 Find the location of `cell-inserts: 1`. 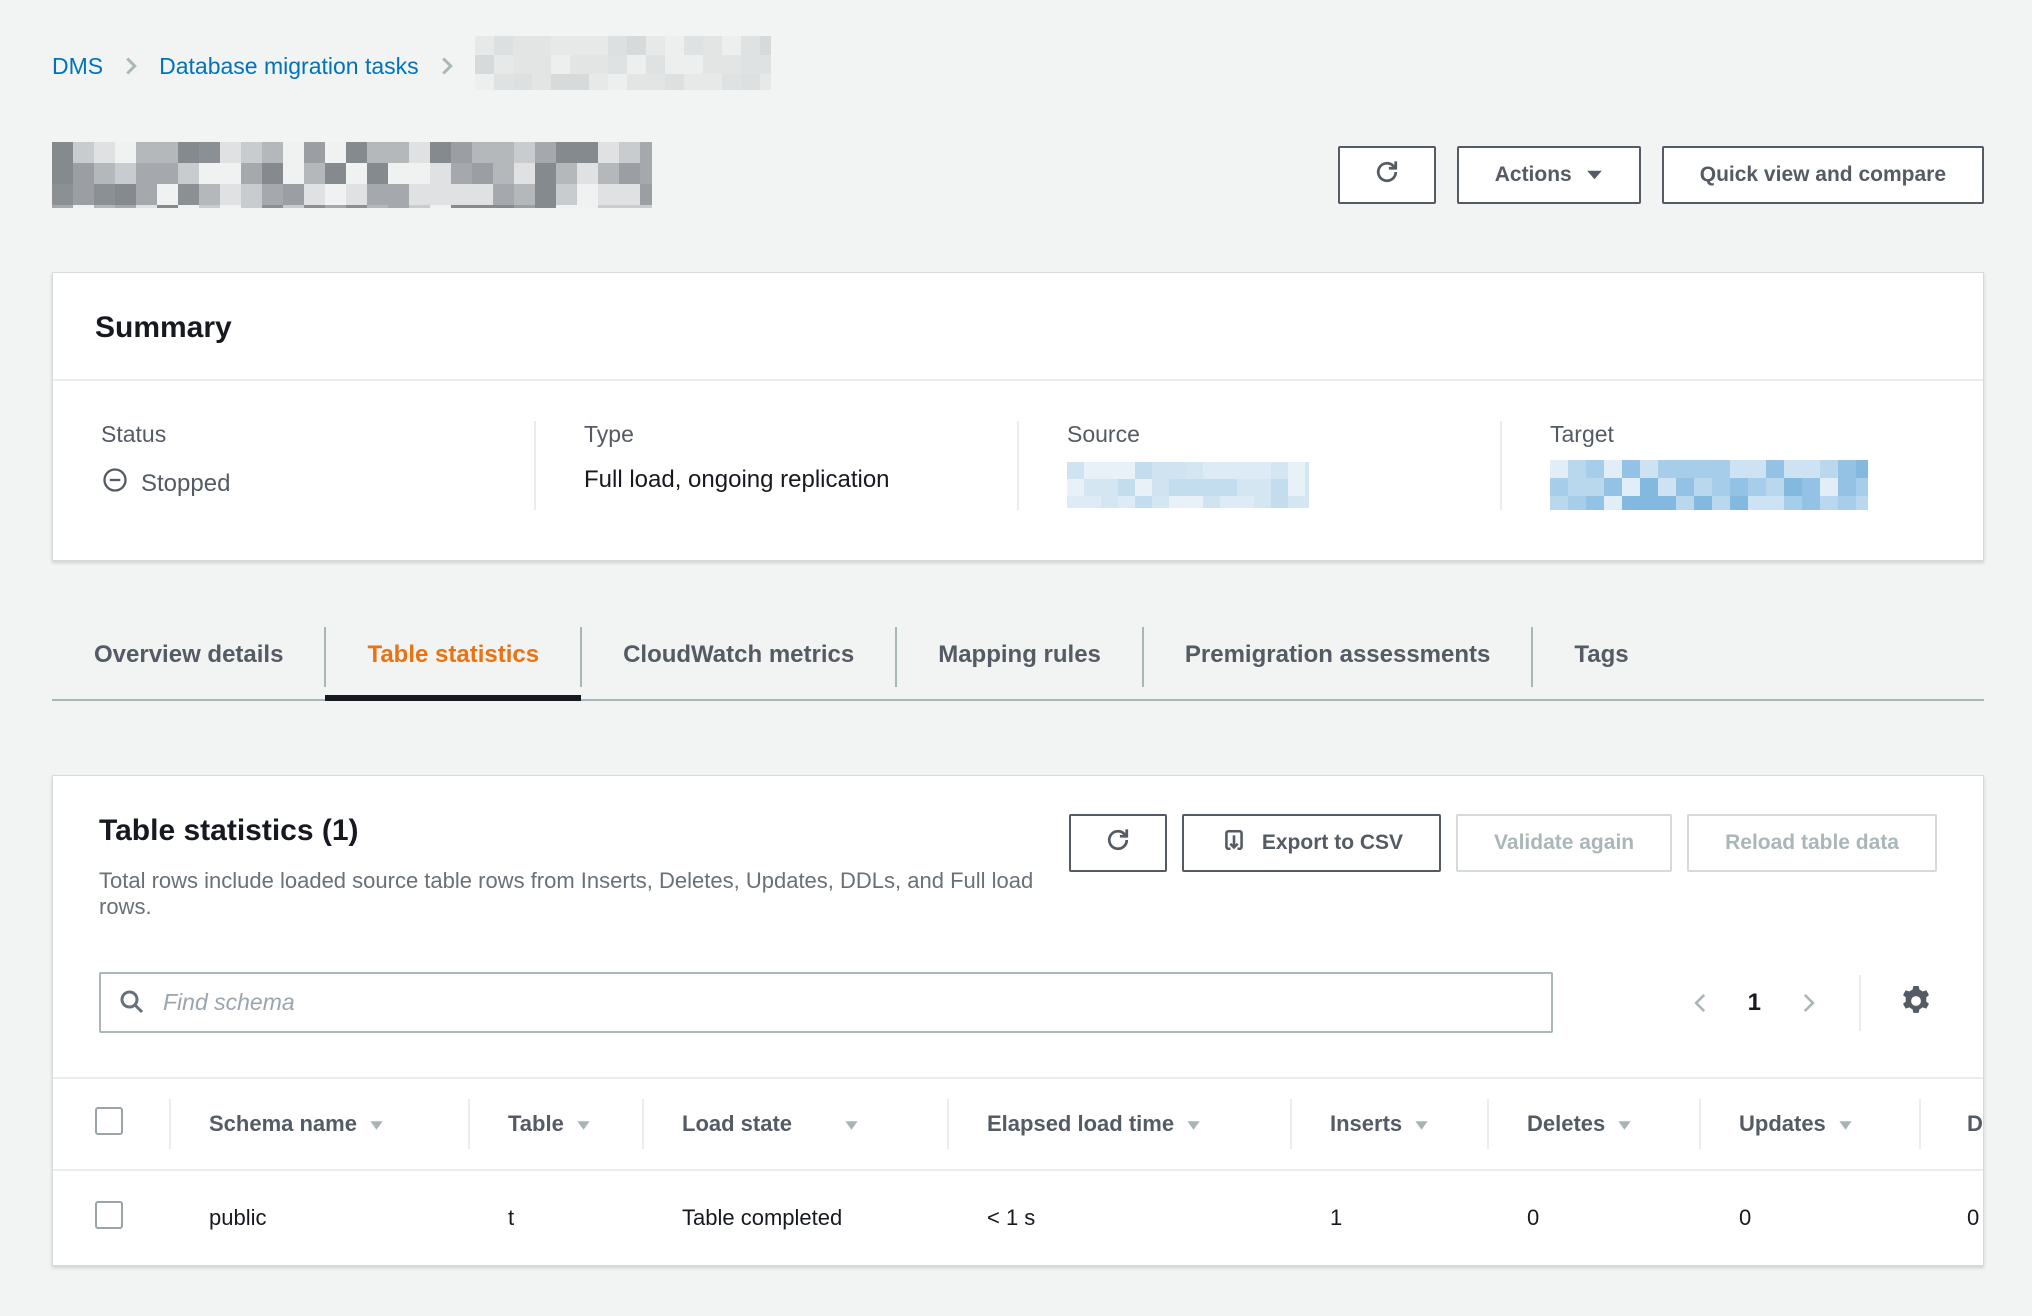

cell-inserts: 1 is located at coordinates (1388, 1217).